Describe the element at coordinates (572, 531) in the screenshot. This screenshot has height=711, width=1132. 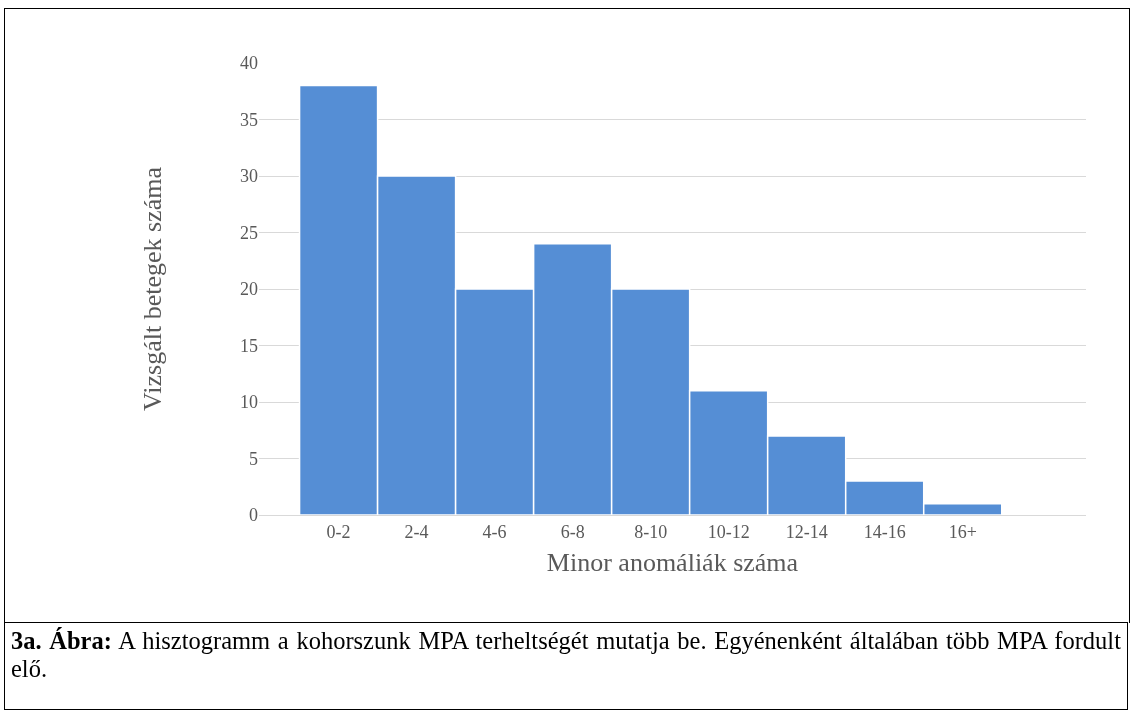
I see `x-tick-label: 6-8` at that location.